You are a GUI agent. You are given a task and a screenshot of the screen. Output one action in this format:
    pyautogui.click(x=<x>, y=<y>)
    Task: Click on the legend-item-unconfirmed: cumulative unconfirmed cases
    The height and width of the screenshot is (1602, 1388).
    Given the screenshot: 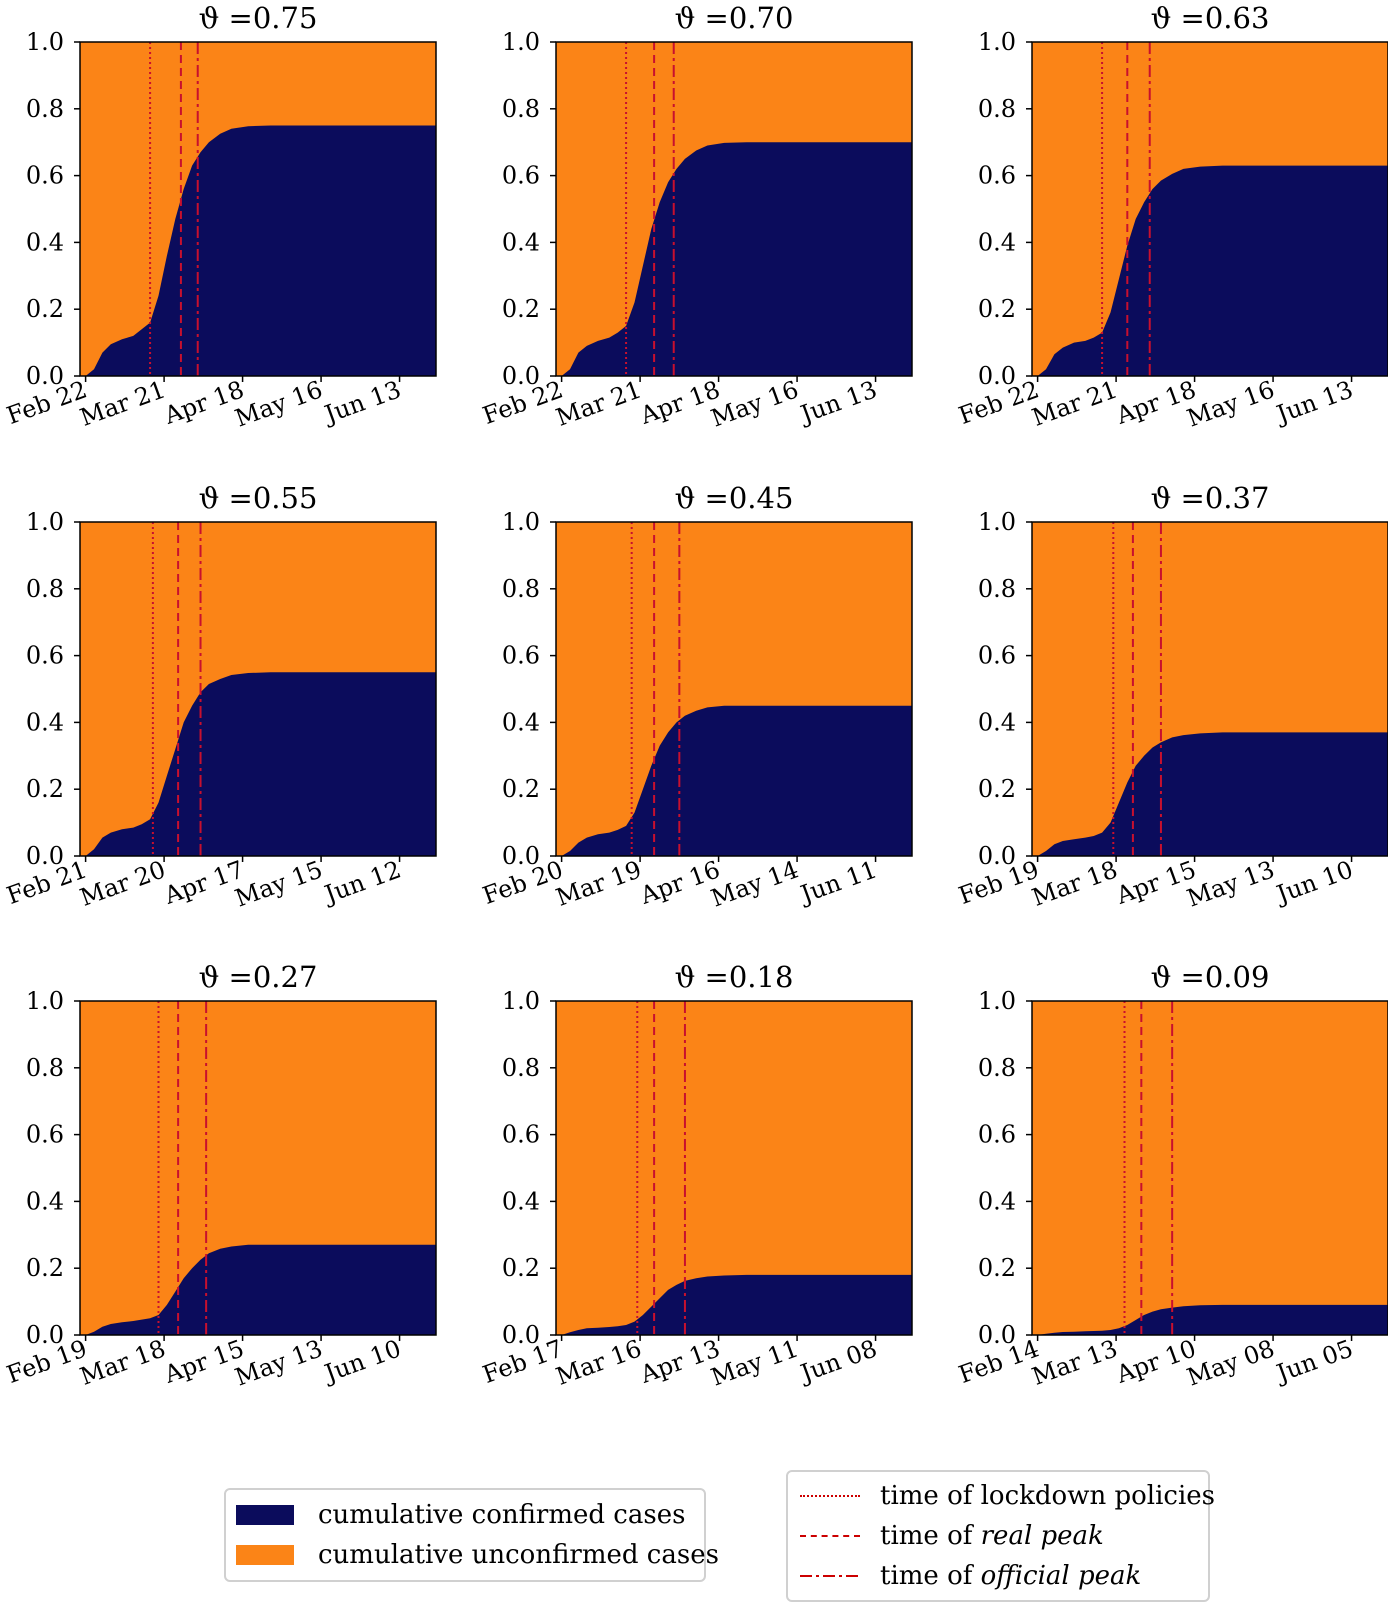 What is the action you would take?
    pyautogui.click(x=472, y=1555)
    